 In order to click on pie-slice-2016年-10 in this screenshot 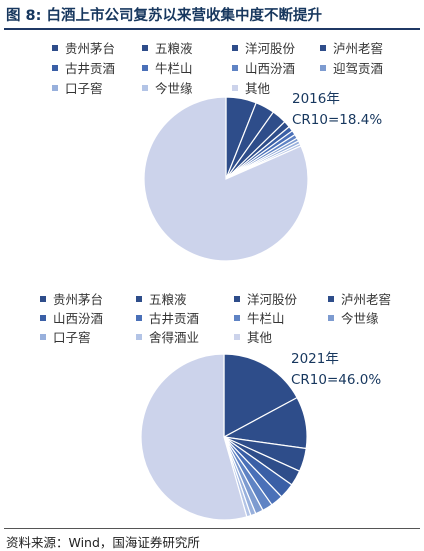, I will do `click(226, 179)`.